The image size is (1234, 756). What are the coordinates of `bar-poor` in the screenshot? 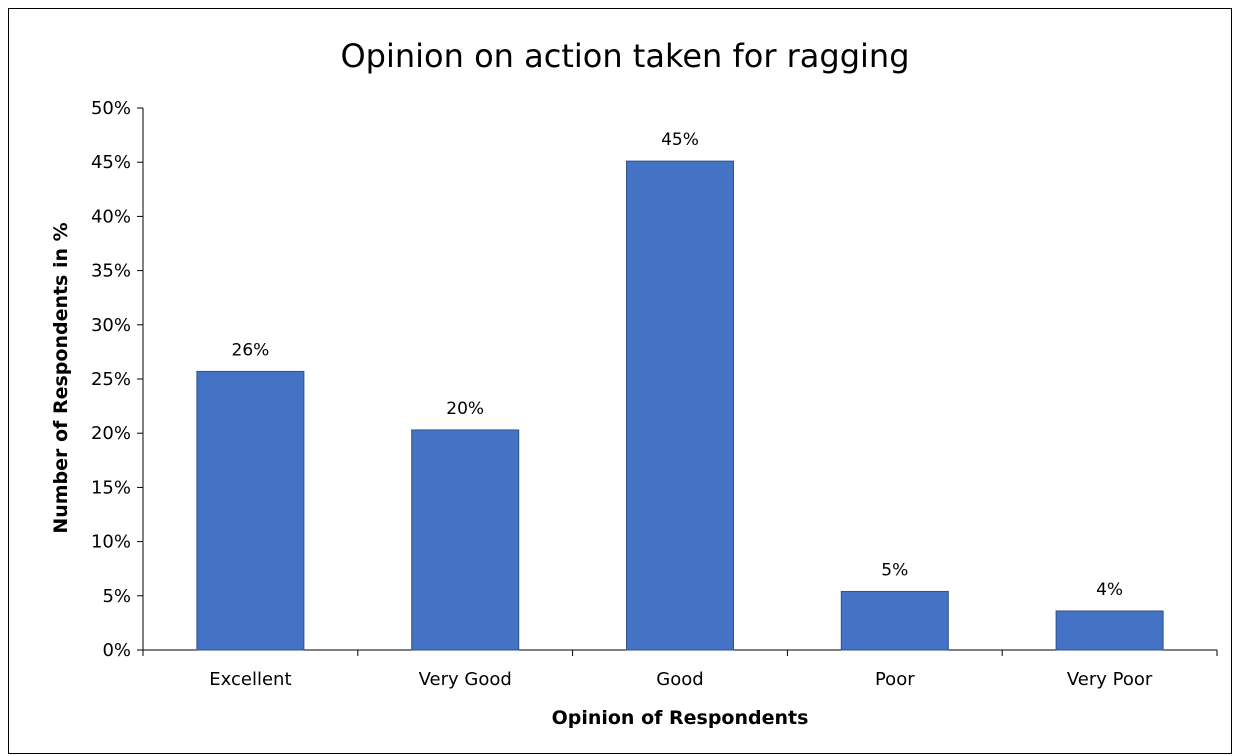 It's located at (894, 620).